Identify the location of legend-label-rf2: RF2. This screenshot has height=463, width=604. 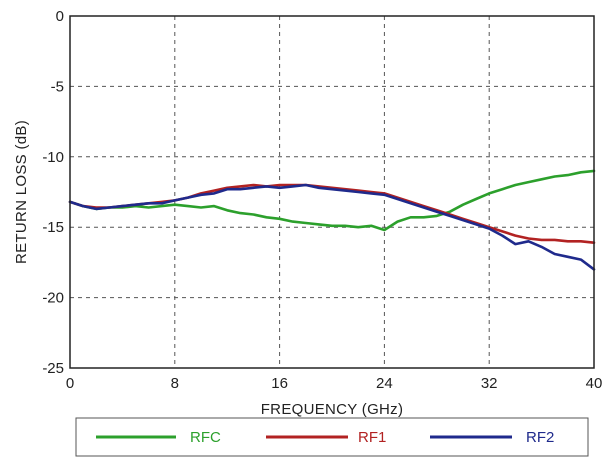
(540, 437).